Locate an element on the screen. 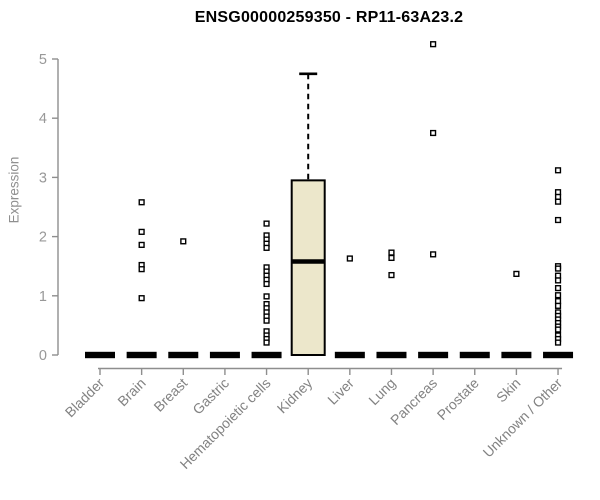  x-tick-label-skin: Skin is located at coordinates (508, 390).